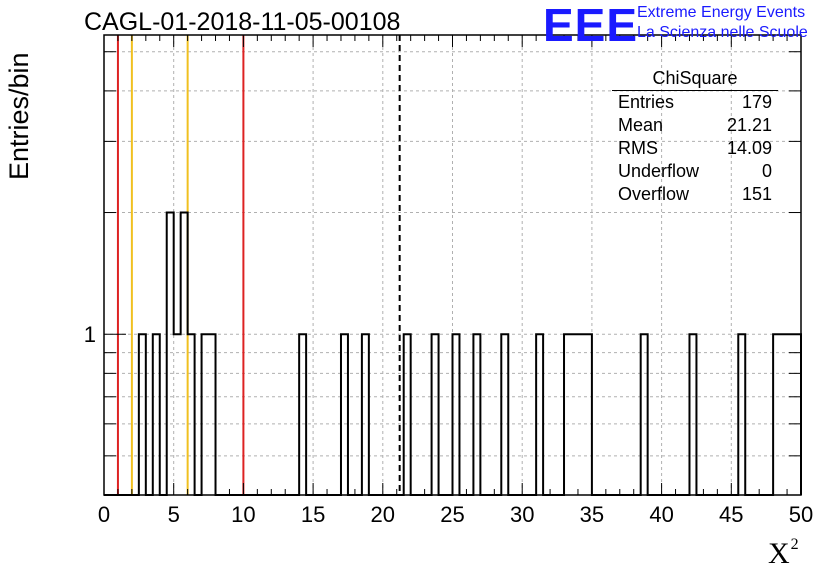 This screenshot has height=572, width=836. What do you see at coordinates (695, 125) in the screenshot?
I see `stats-row-mean: Mean 21.21` at bounding box center [695, 125].